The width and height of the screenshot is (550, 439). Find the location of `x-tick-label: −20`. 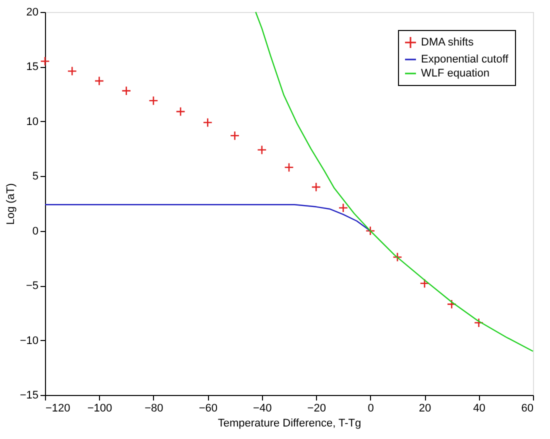

x-tick-label: −20 is located at coordinates (316, 408).